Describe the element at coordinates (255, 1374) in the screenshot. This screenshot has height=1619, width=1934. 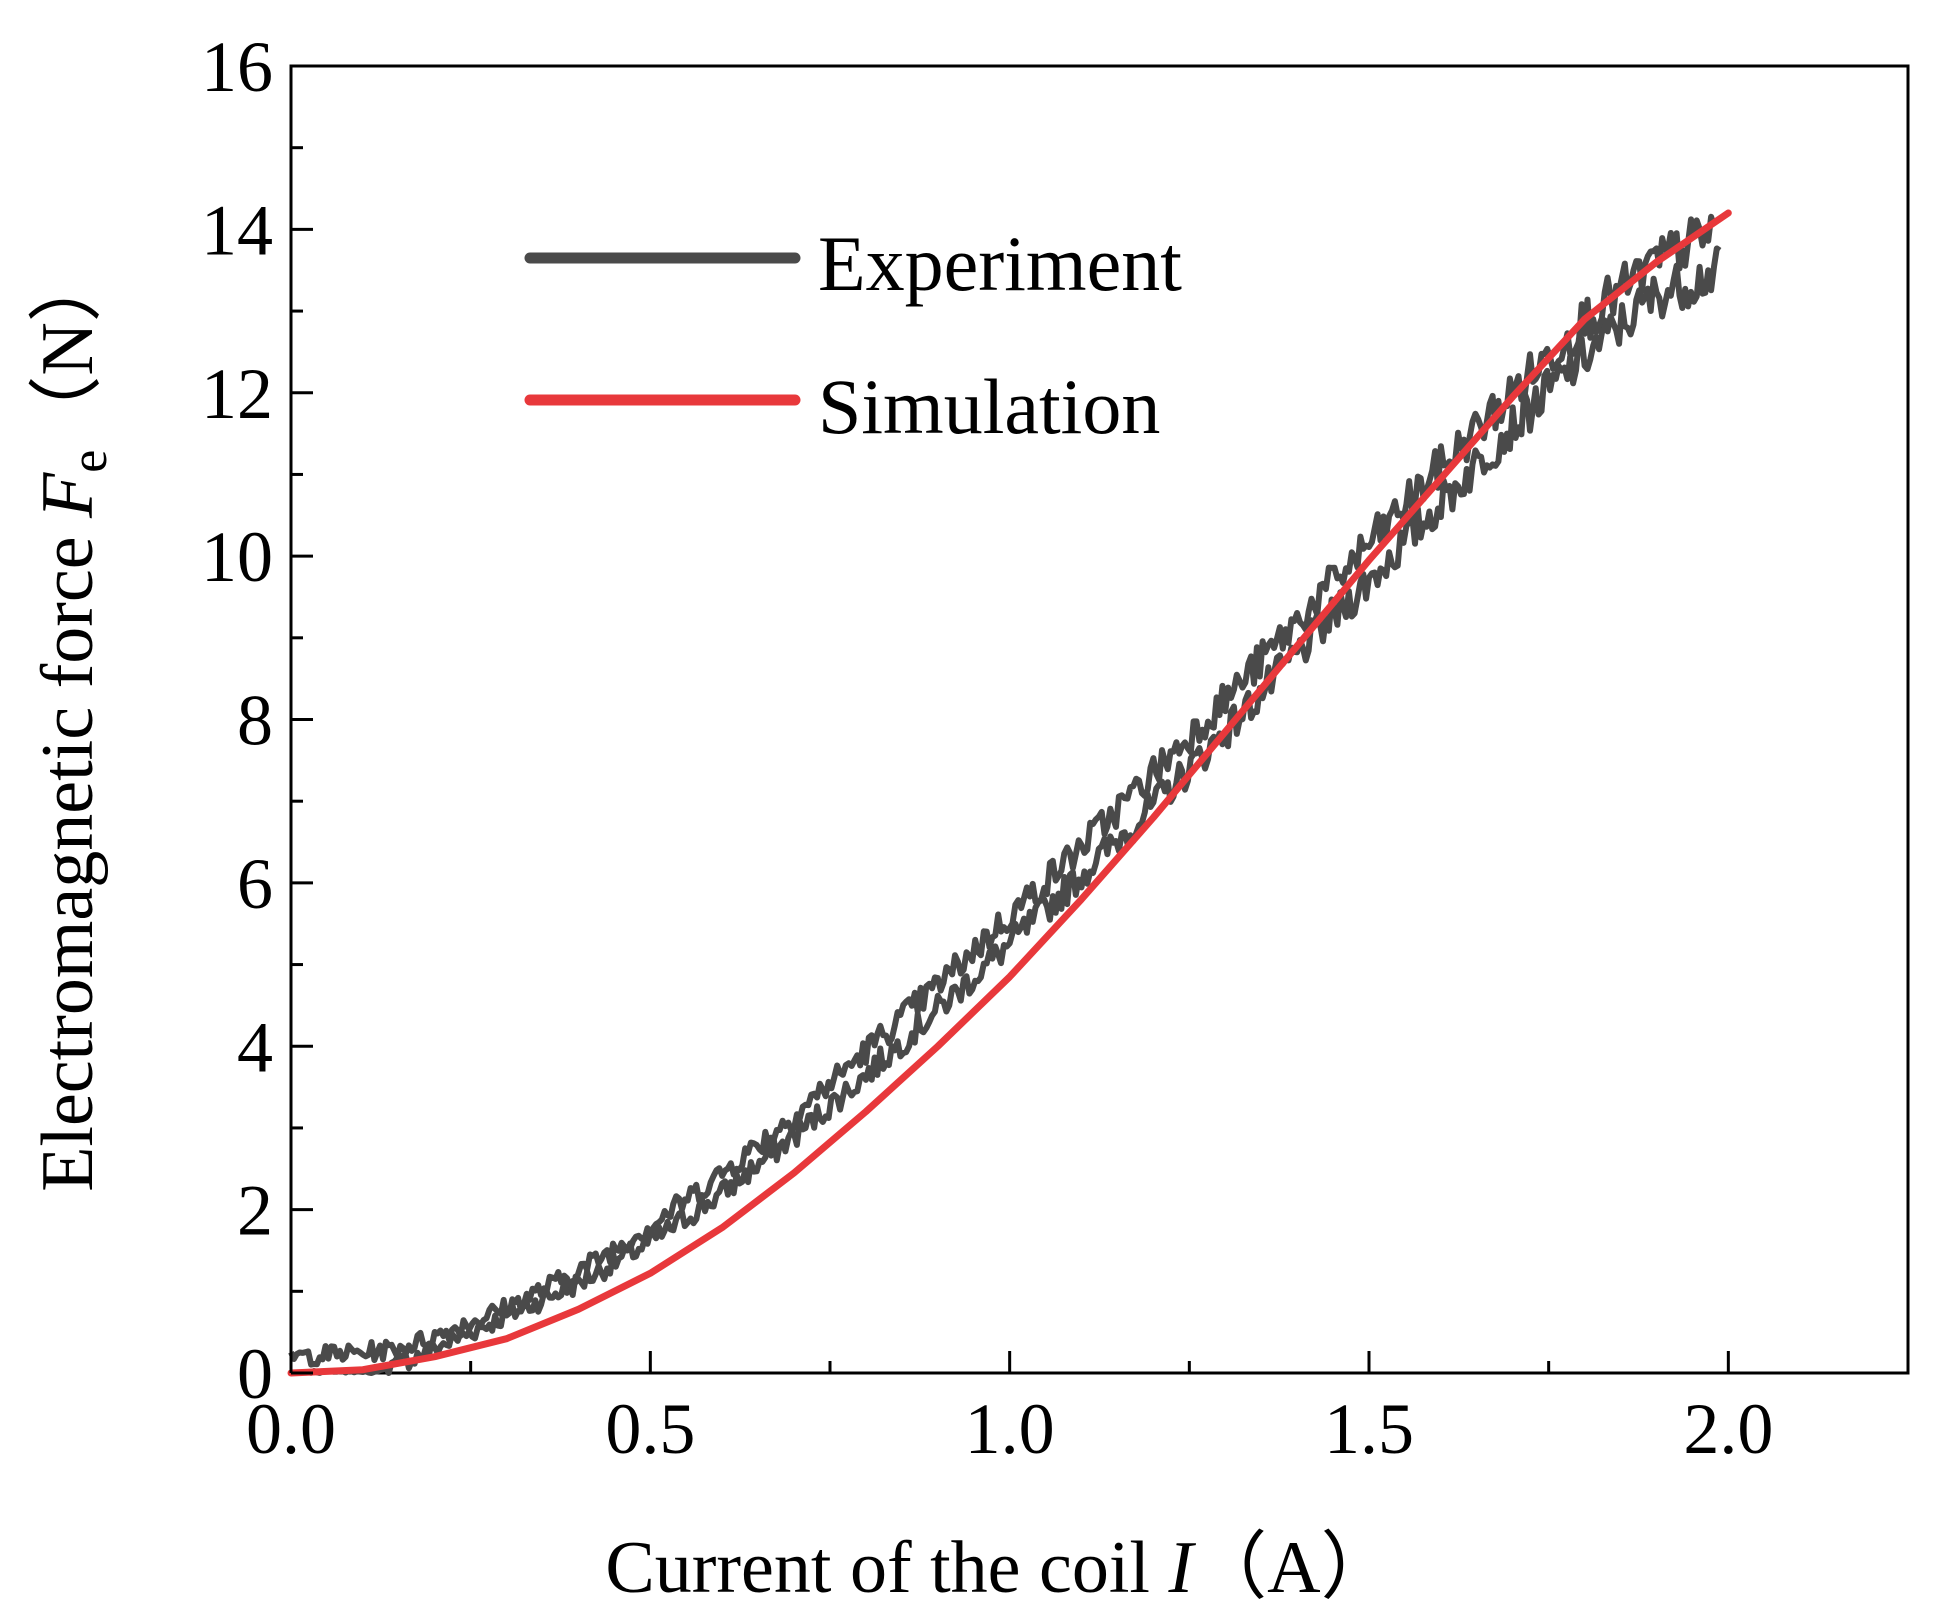
I see `y-tick-label: 0` at that location.